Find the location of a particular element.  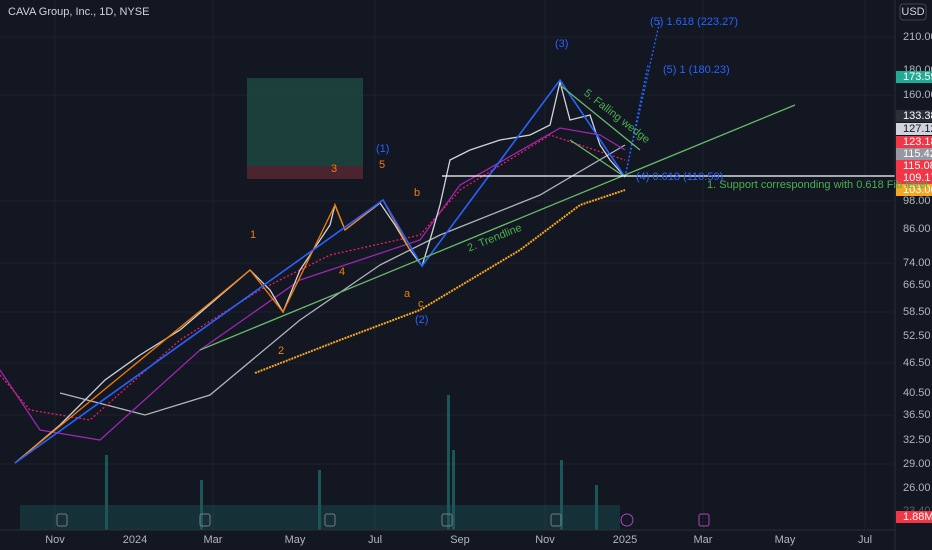

profit-zone is located at coordinates (305, 122).